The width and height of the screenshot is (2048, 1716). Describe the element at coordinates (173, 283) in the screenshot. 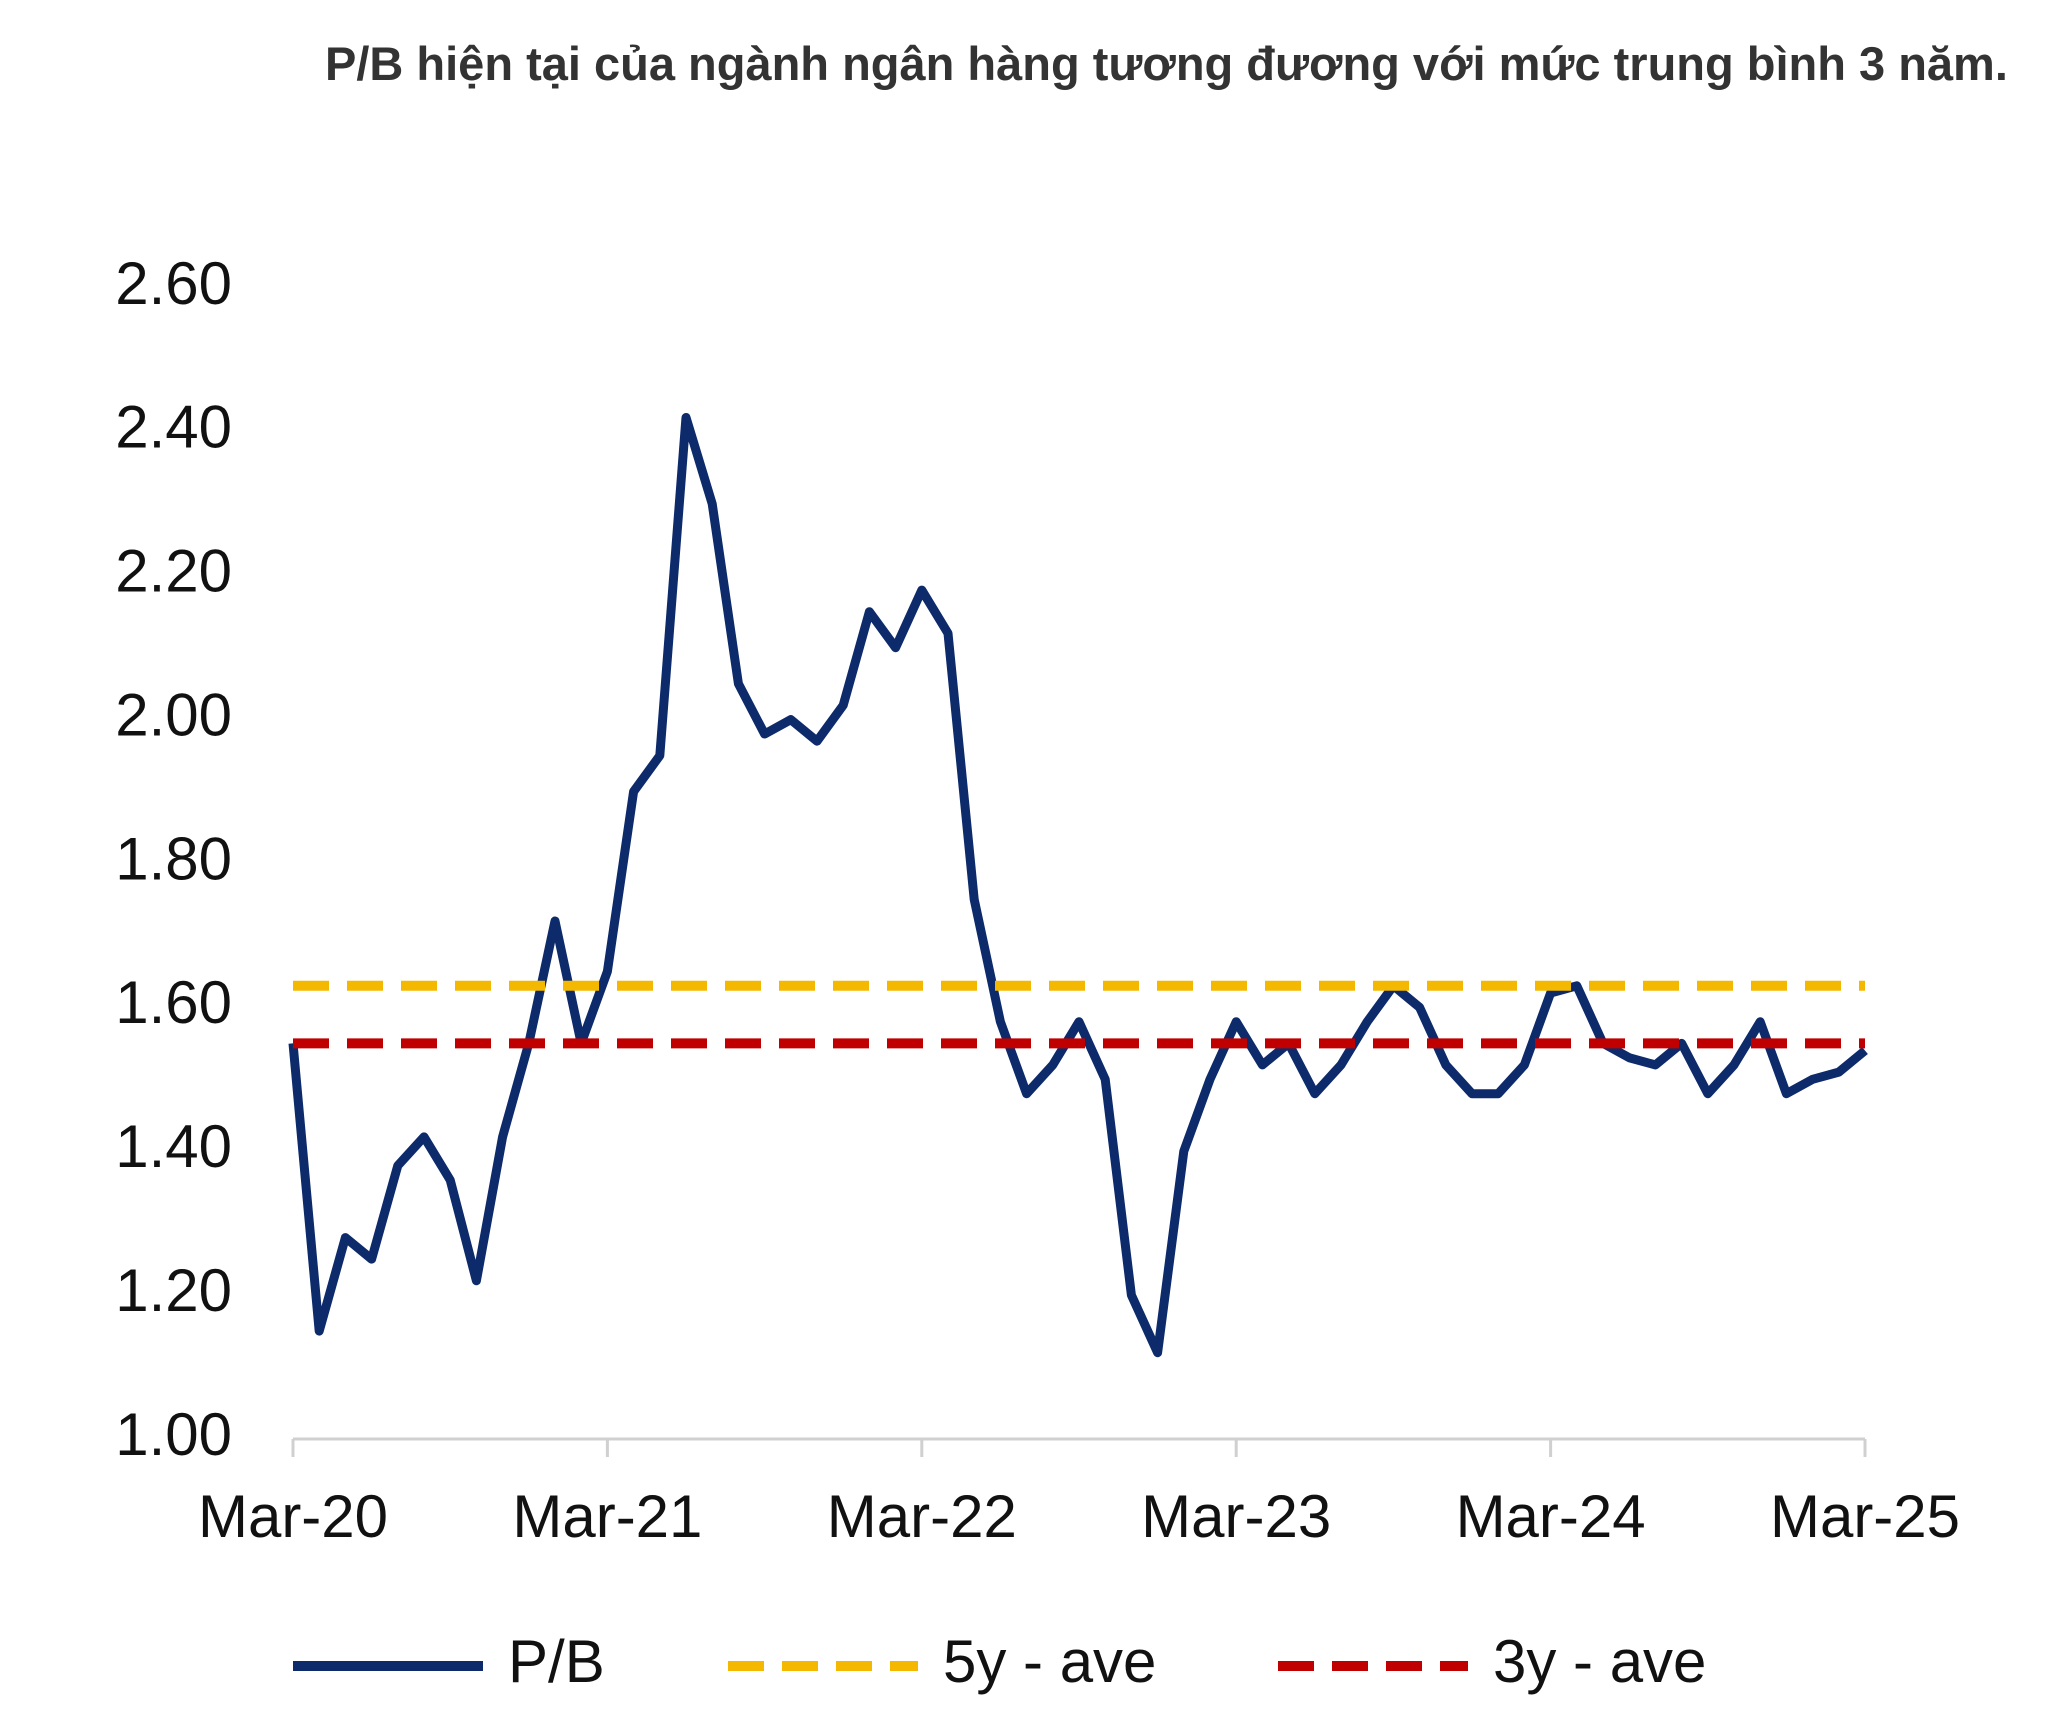

I see `y-tick-label: 2.60` at that location.